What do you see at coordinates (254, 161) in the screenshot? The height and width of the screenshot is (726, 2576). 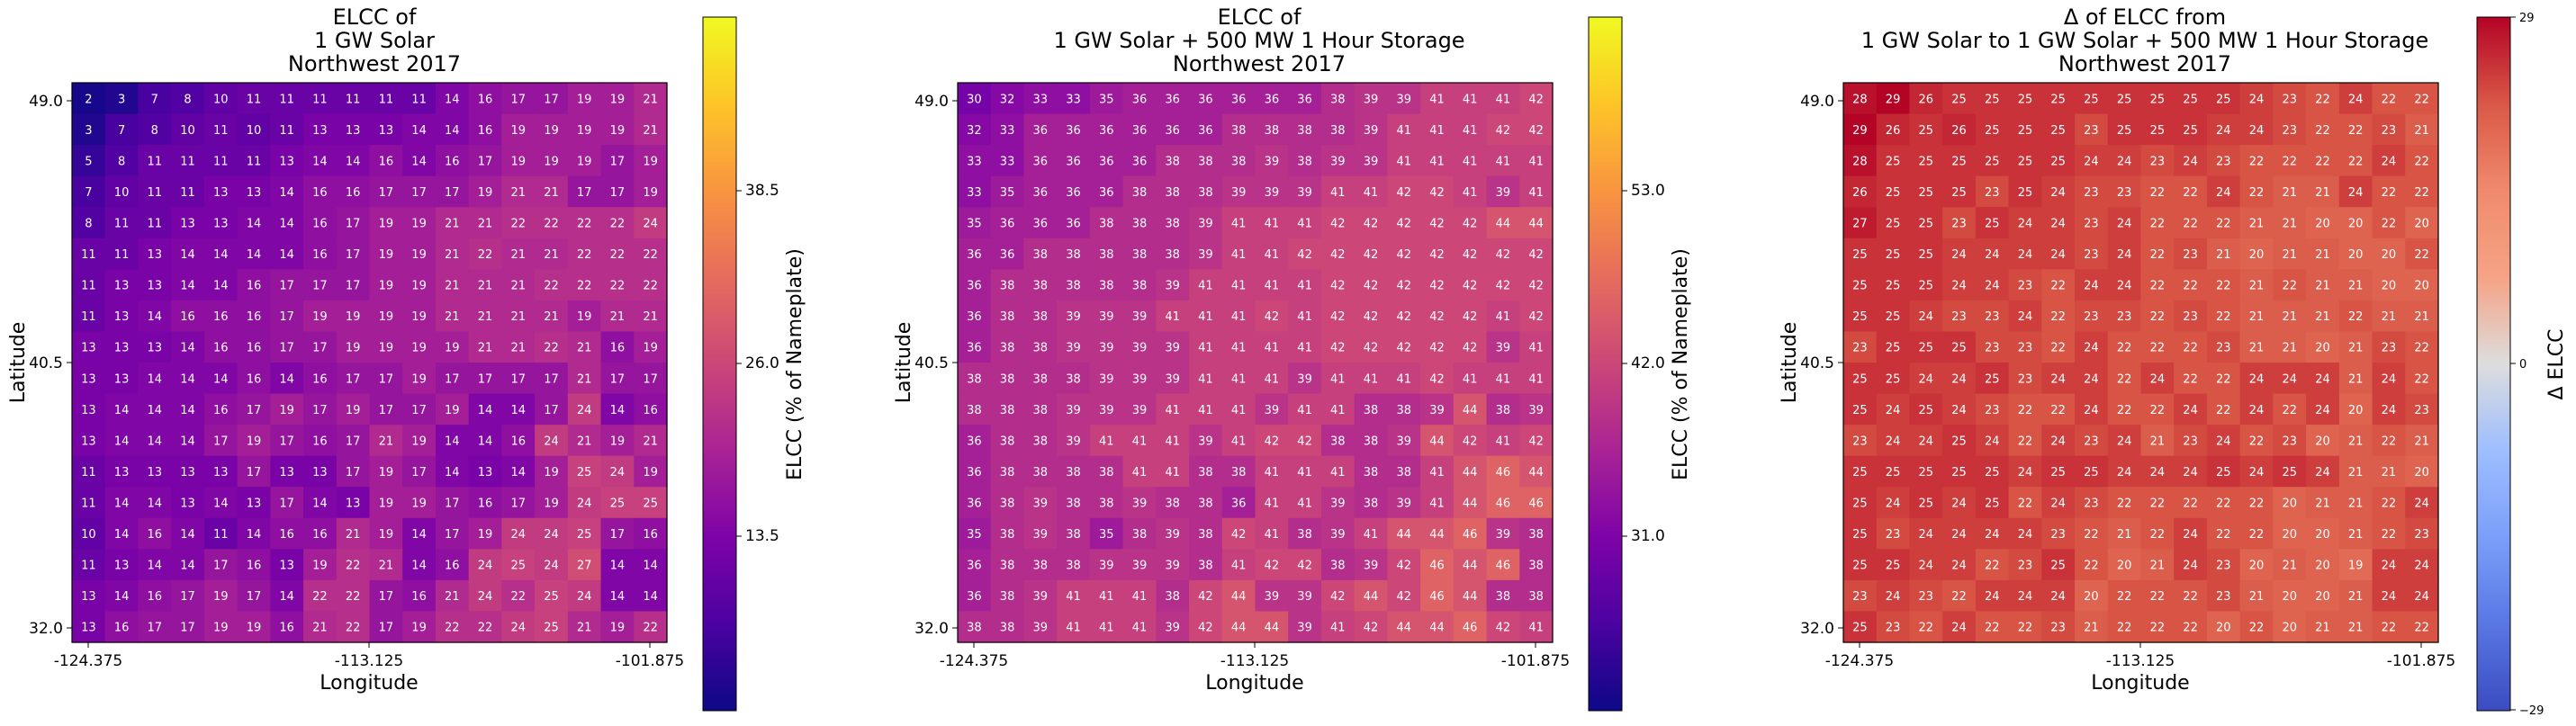 I see `heatmap-cell-label: 11` at bounding box center [254, 161].